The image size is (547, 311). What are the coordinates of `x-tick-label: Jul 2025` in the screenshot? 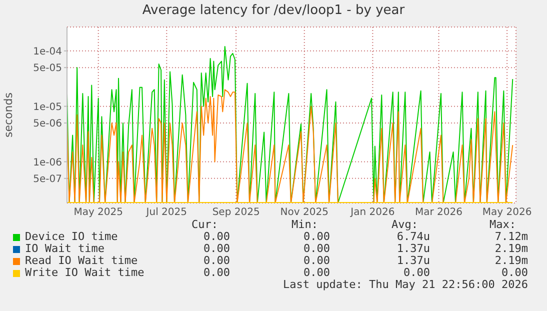 It's located at (166, 212).